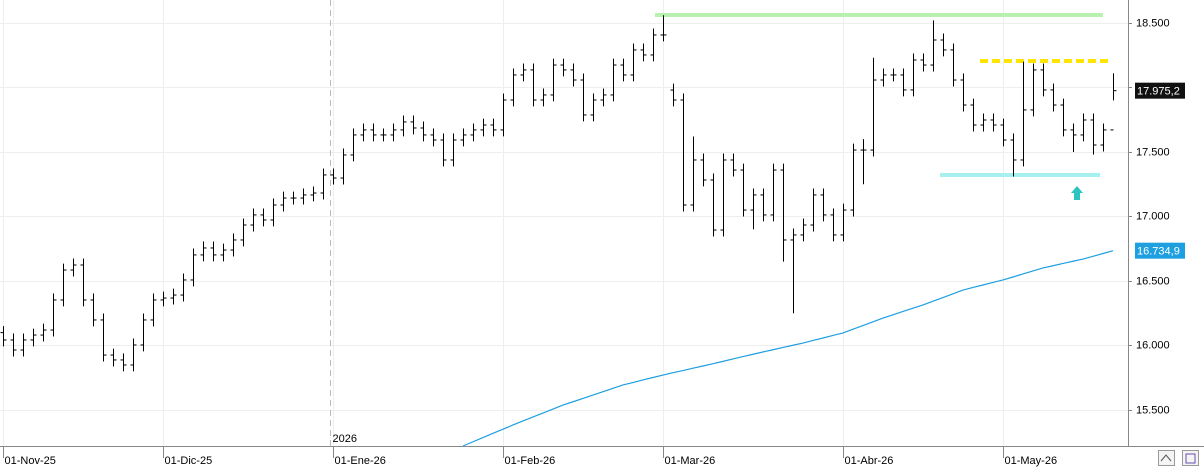 This screenshot has width=1204, height=471. I want to click on y-tick-label: 17.000, so click(1153, 216).